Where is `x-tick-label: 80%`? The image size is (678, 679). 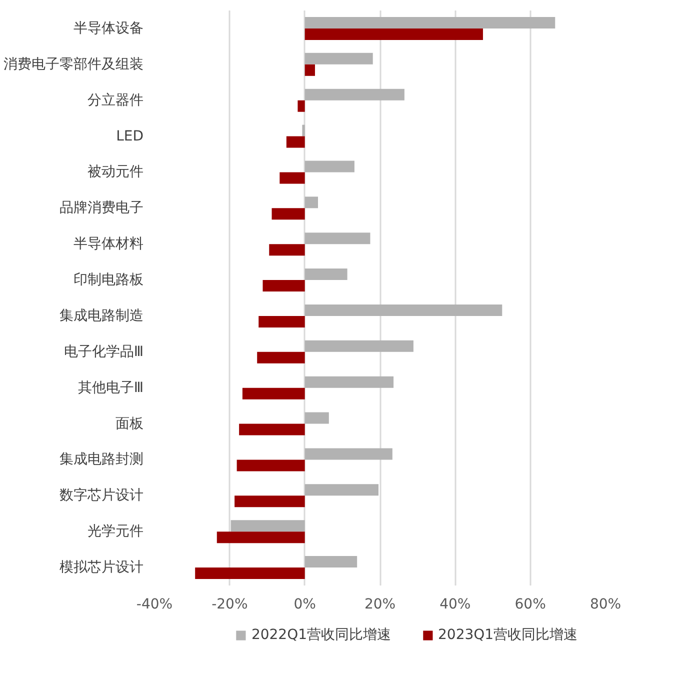 x-tick-label: 80% is located at coordinates (606, 604).